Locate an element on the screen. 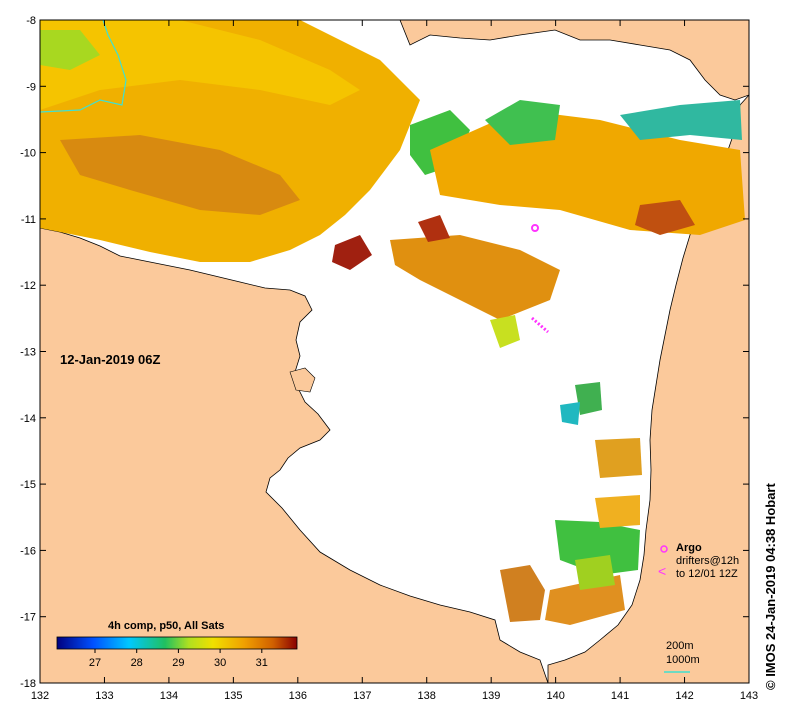 This screenshot has height=716, width=791. y-tick-label: -18 is located at coordinates (28, 684).